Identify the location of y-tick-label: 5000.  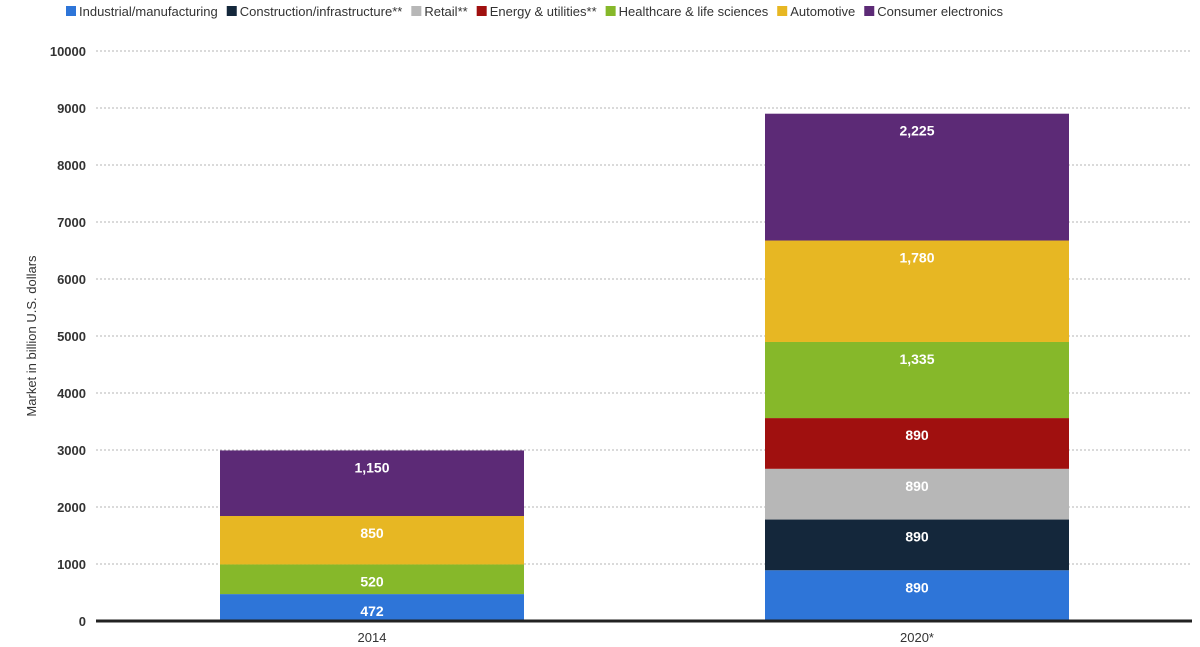
(71, 336).